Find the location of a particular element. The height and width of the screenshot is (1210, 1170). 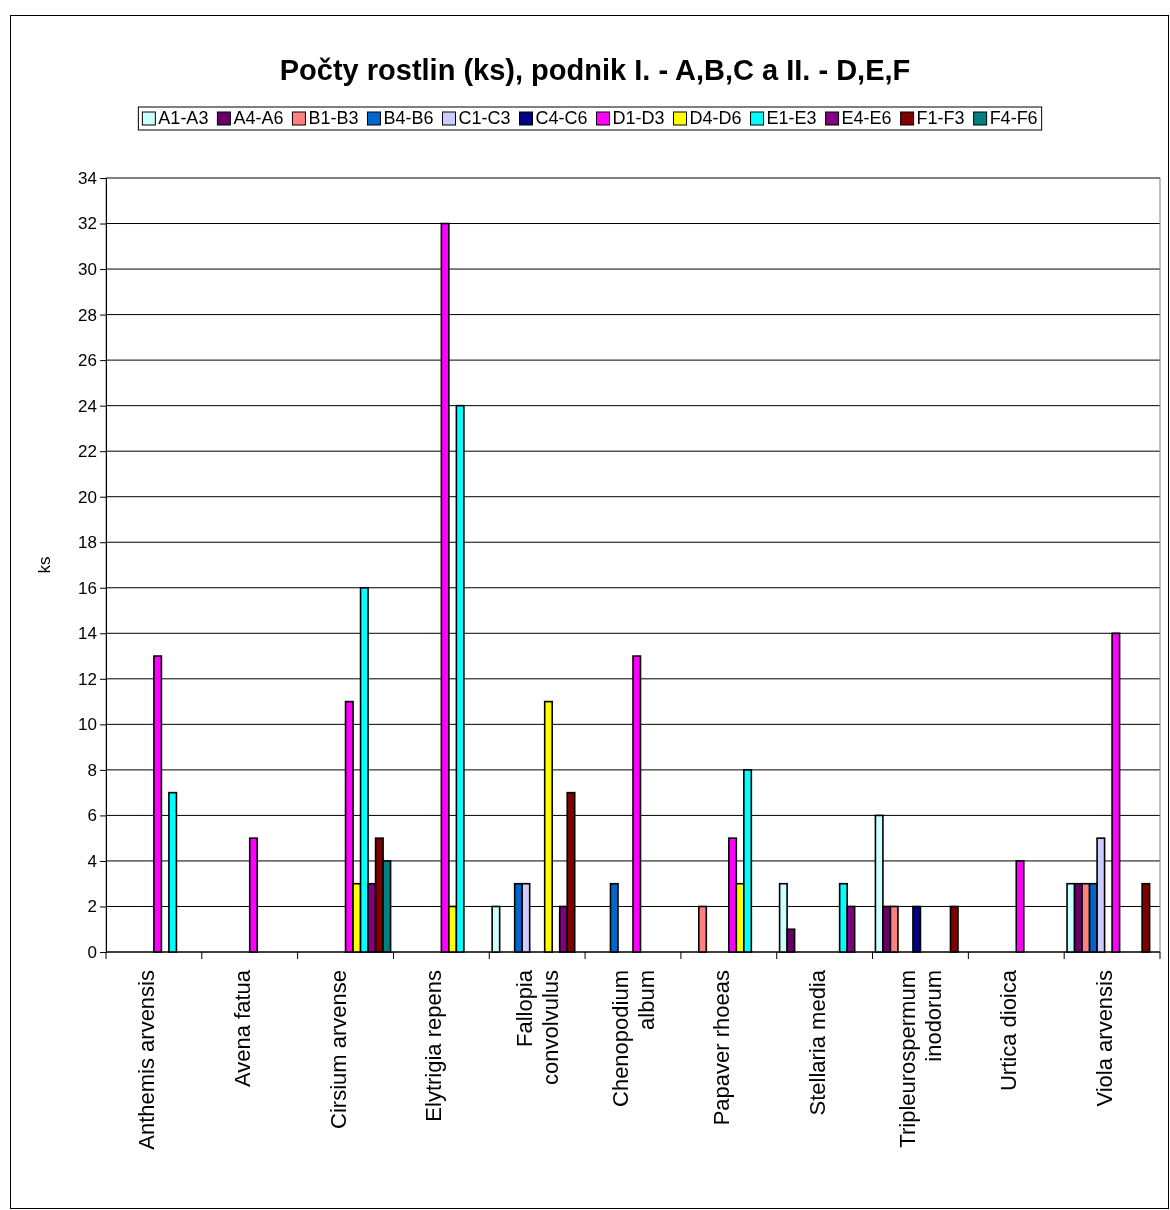

y-tick-label: 14 is located at coordinates (87, 634).